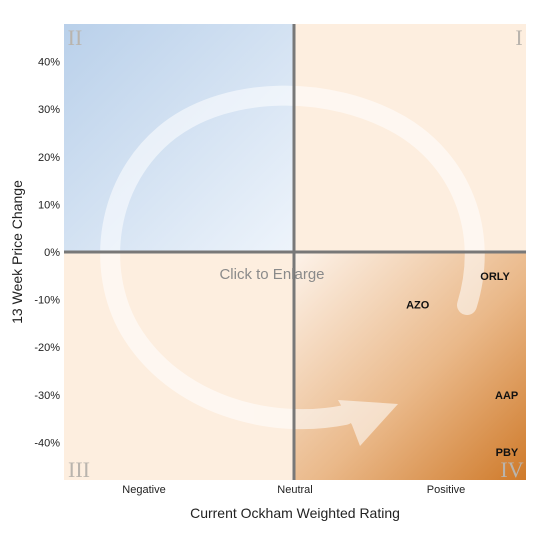  Describe the element at coordinates (511, 469) in the screenshot. I see `quadrant-label-iv: IV` at that location.